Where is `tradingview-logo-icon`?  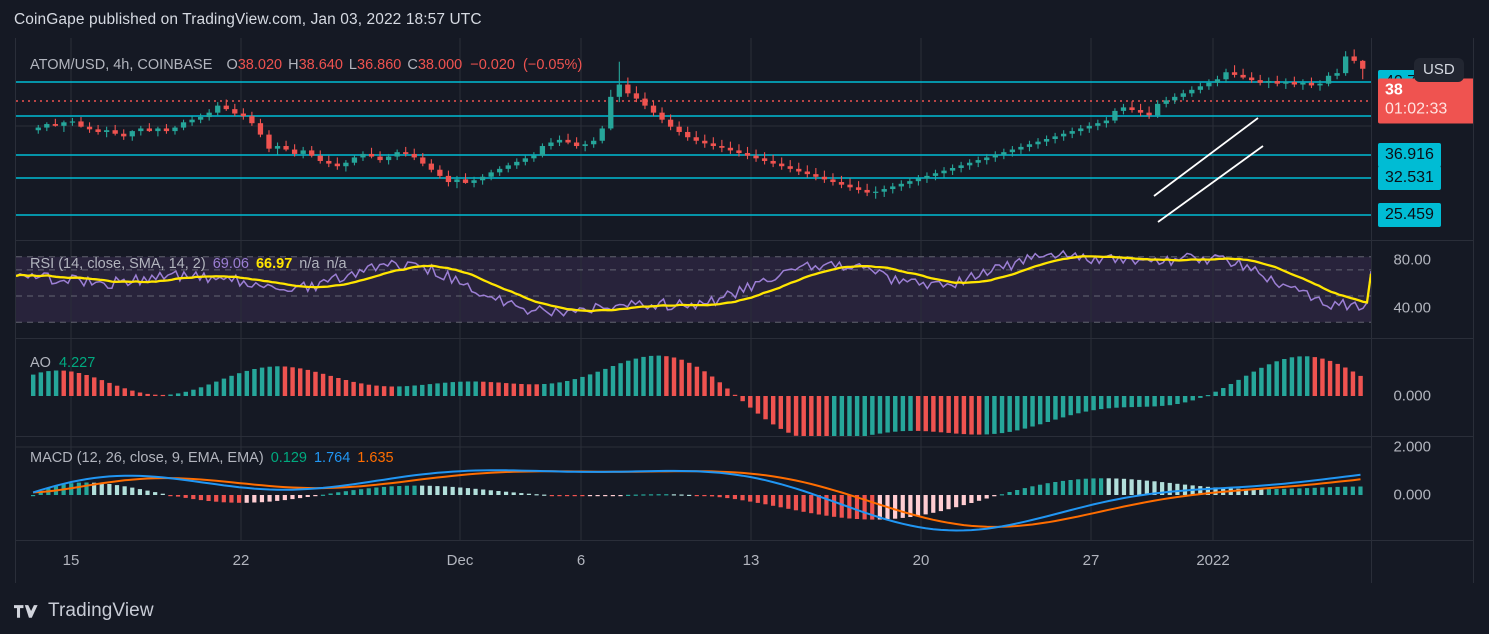 tradingview-logo-icon is located at coordinates (26, 611).